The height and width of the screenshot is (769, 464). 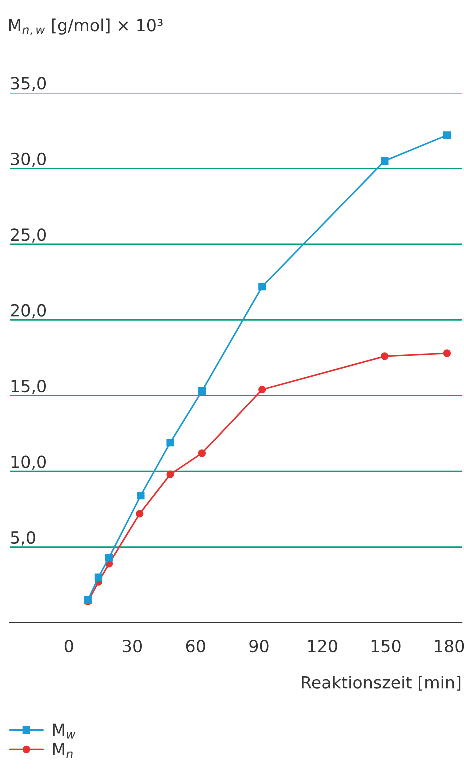 What do you see at coordinates (28, 235) in the screenshot?
I see `y-tick-label: 25,0` at bounding box center [28, 235].